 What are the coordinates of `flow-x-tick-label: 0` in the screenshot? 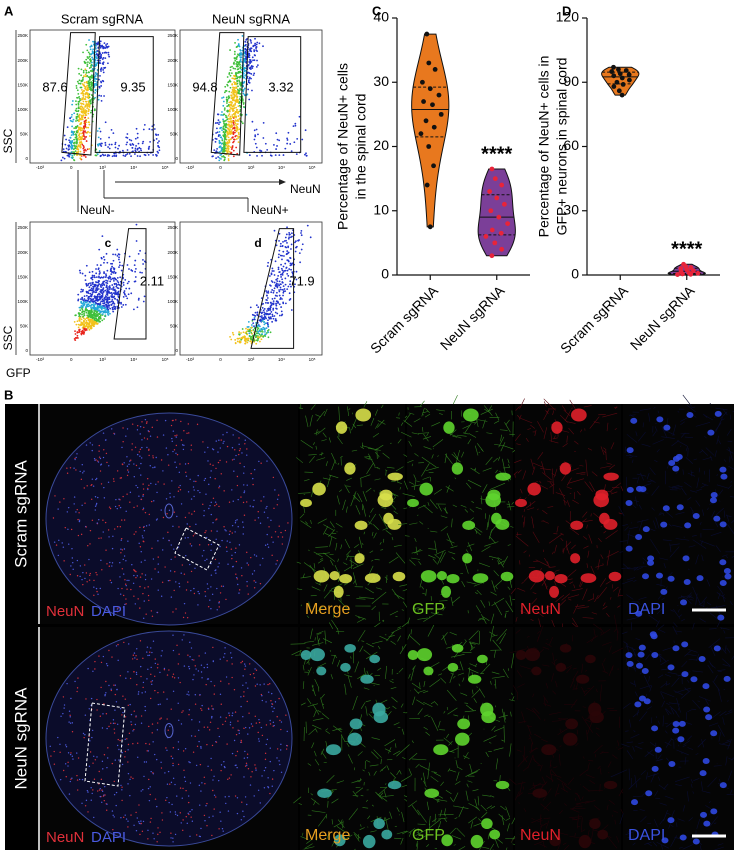 It's located at (71, 359).